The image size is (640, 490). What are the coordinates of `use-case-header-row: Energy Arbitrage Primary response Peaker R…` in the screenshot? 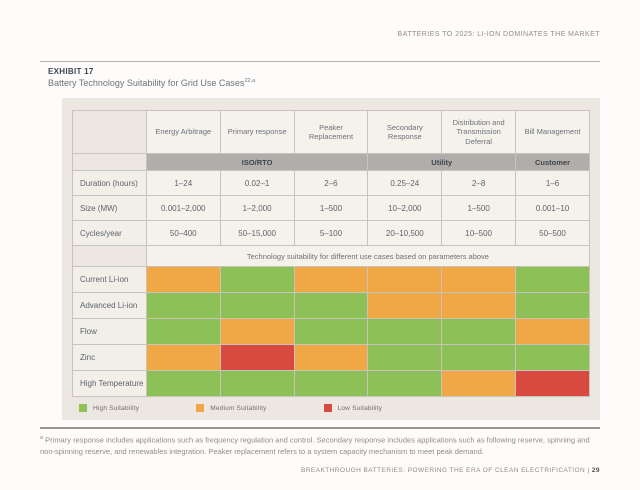 It's located at (331, 132).